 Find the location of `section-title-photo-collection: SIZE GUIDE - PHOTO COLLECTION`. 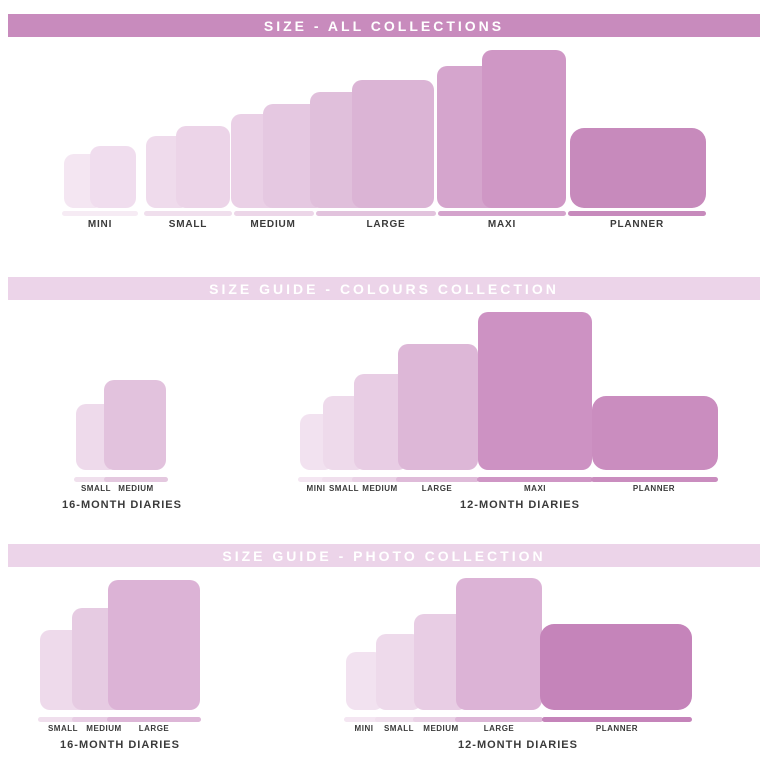

section-title-photo-collection: SIZE GUIDE - PHOTO COLLECTION is located at coordinates (384, 555).